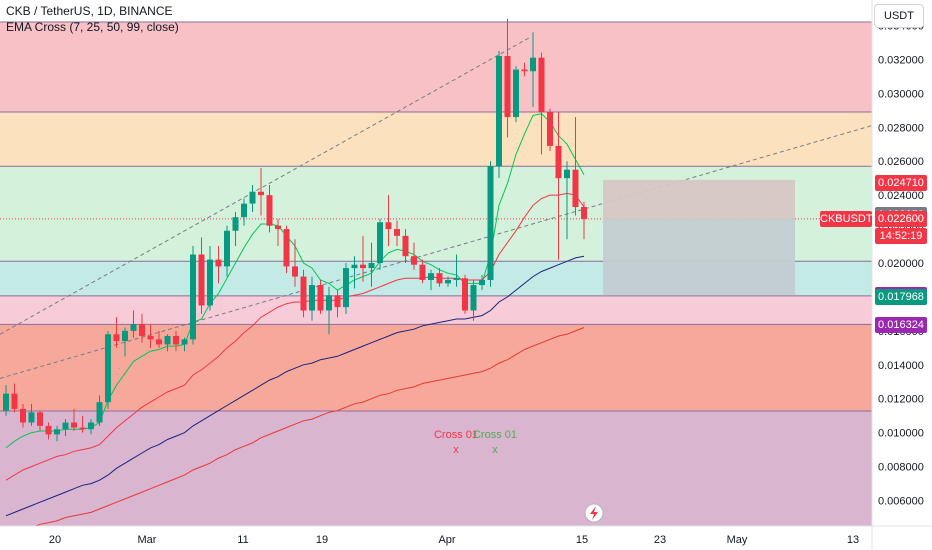 The width and height of the screenshot is (932, 550). What do you see at coordinates (901, 60) in the screenshot?
I see `price-tick-label: 0.032000` at bounding box center [901, 60].